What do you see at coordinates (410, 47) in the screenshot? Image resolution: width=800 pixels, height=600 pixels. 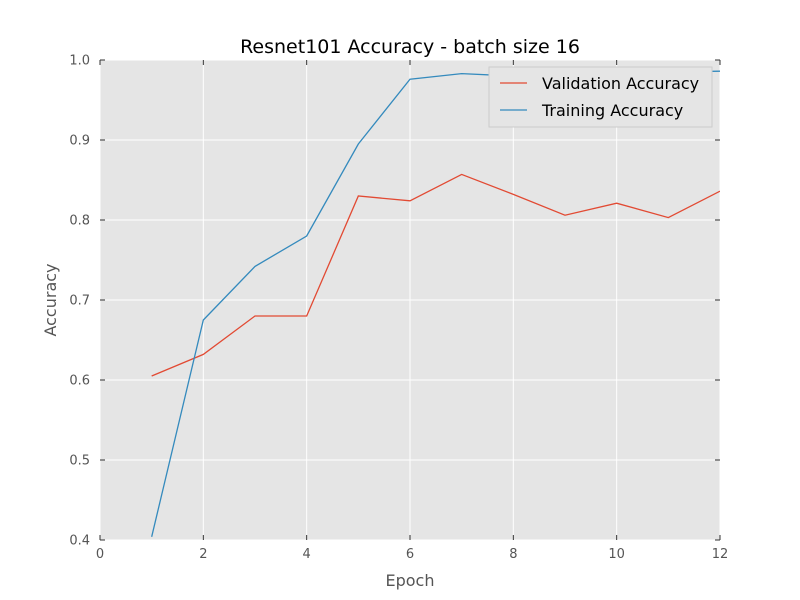 I see `chart-title: Resnet101 Accuracy - batch size 16` at bounding box center [410, 47].